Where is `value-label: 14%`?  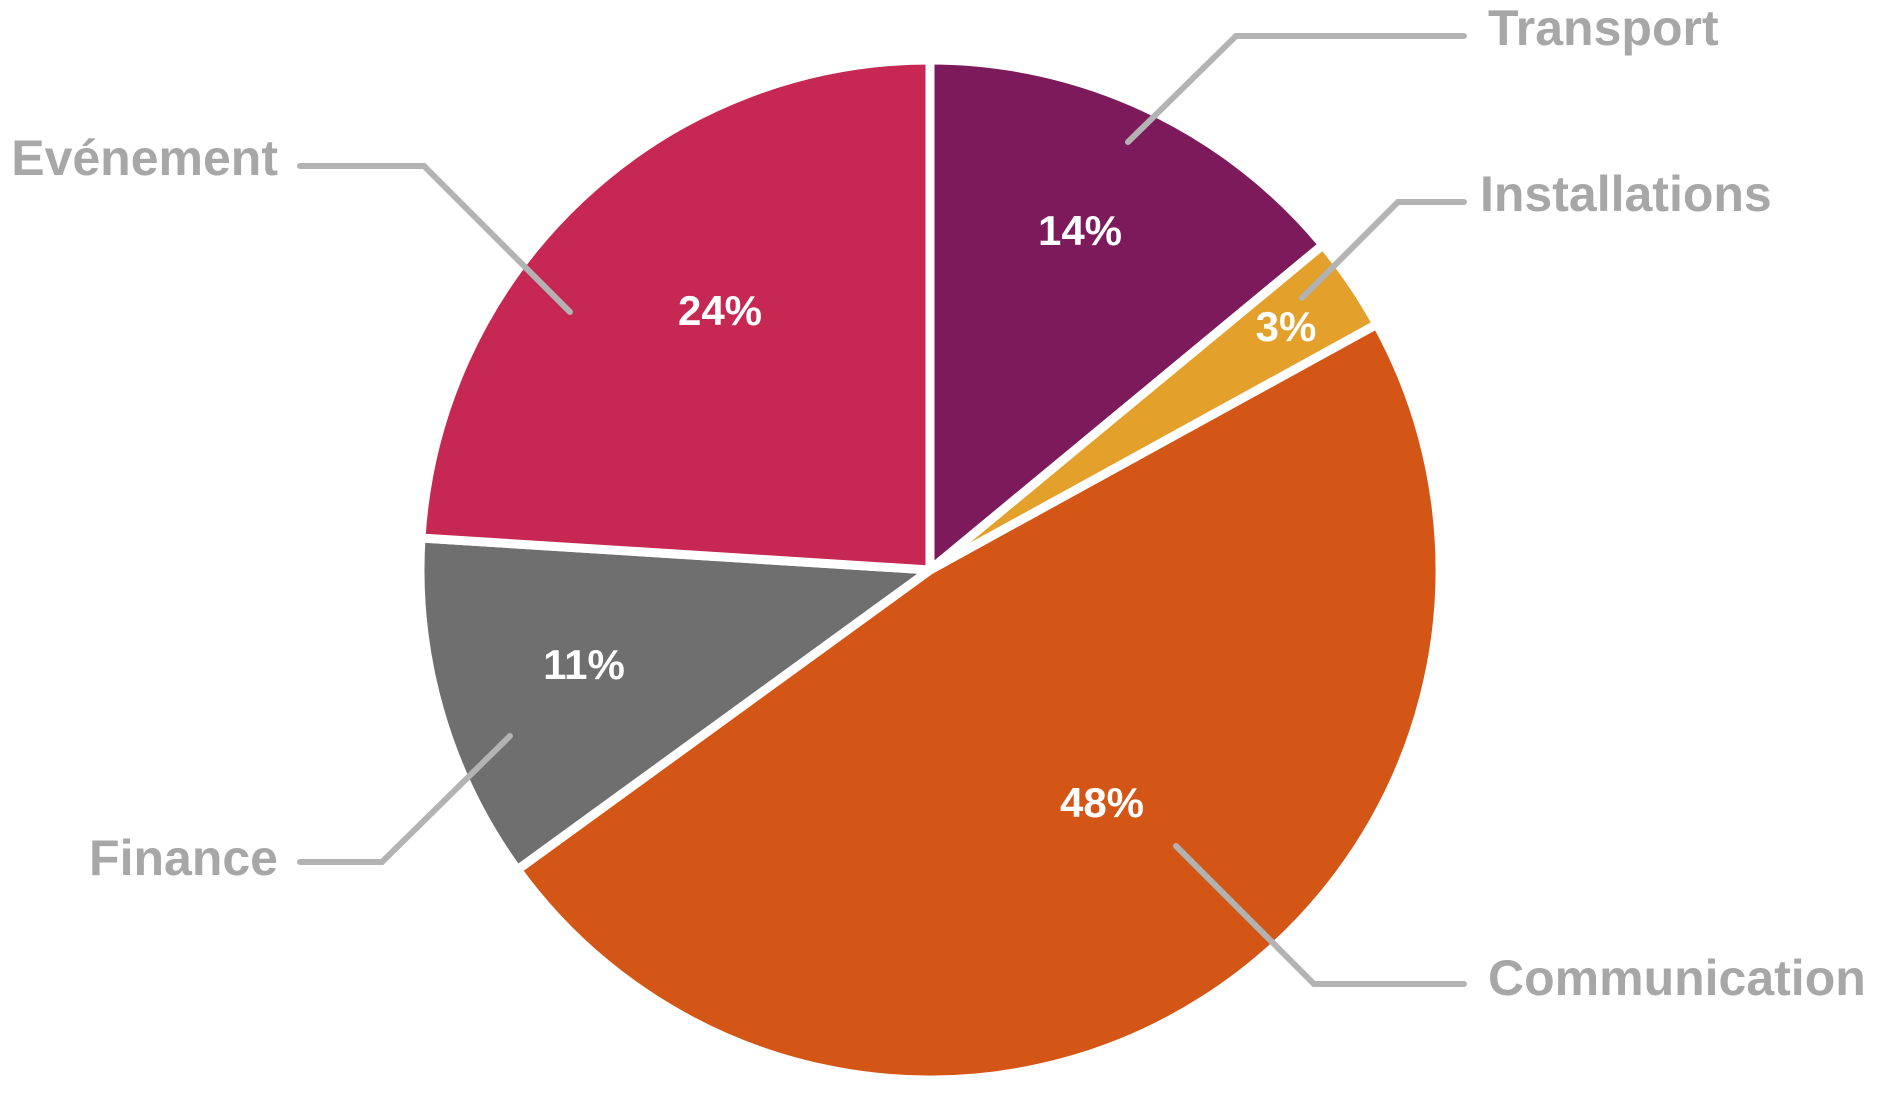
value-label: 14% is located at coordinates (1080, 230).